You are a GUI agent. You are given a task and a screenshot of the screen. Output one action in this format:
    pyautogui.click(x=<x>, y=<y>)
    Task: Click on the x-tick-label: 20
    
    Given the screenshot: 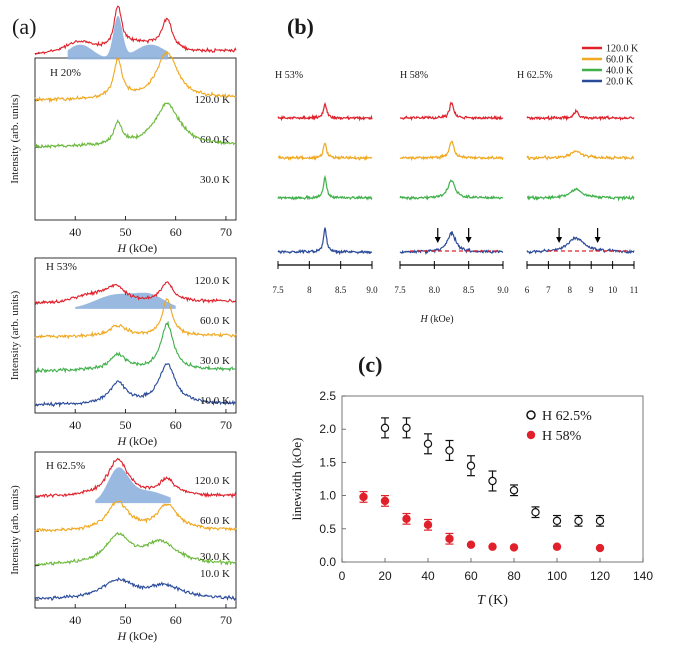 What is the action you would take?
    pyautogui.click(x=385, y=576)
    